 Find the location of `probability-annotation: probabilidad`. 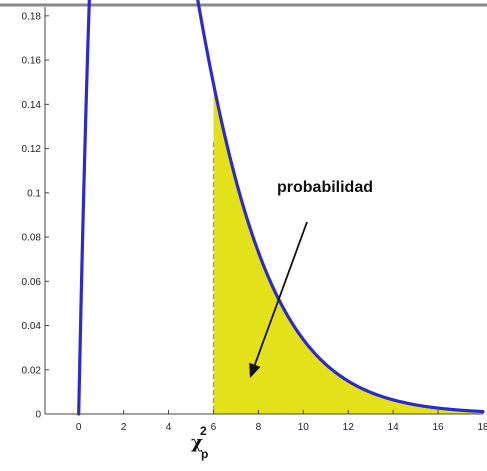

probability-annotation: probabilidad is located at coordinates (325, 187).